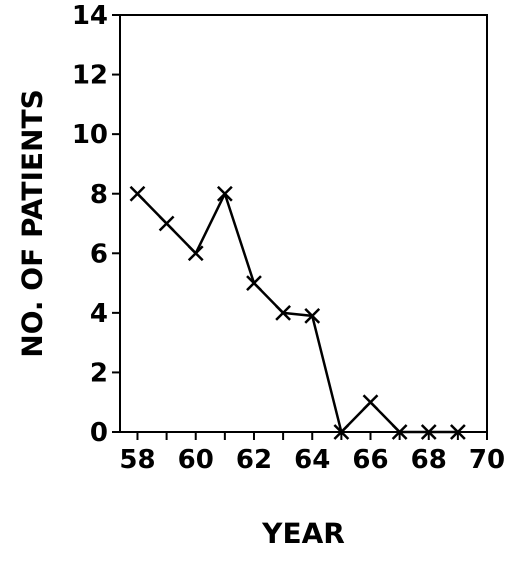 This screenshot has width=531, height=561. What do you see at coordinates (370, 460) in the screenshot?
I see `x-tick-label: 66` at bounding box center [370, 460].